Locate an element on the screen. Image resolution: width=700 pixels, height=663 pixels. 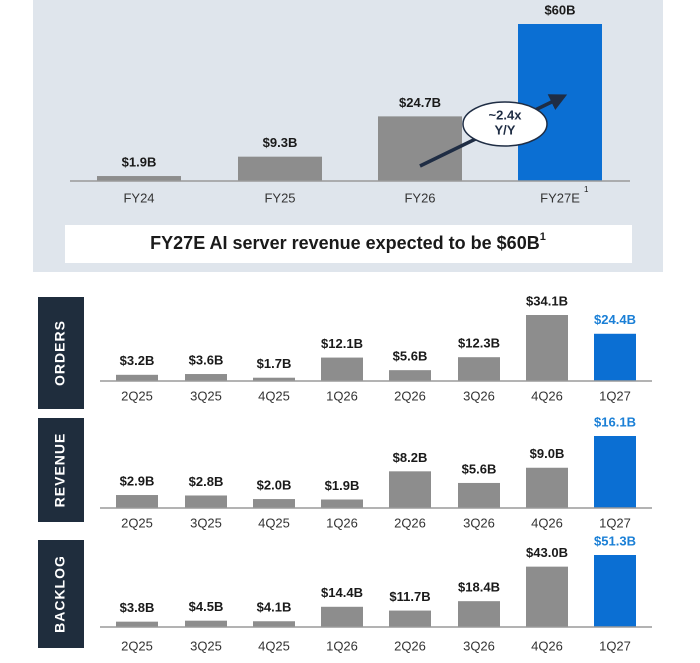
value-label: $24.7B is located at coordinates (420, 102).